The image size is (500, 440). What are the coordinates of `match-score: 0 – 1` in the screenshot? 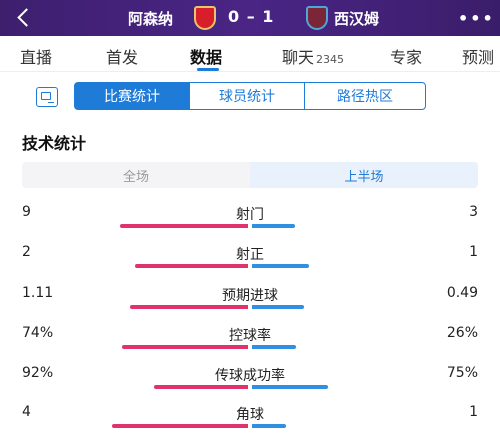 It's located at (251, 16).